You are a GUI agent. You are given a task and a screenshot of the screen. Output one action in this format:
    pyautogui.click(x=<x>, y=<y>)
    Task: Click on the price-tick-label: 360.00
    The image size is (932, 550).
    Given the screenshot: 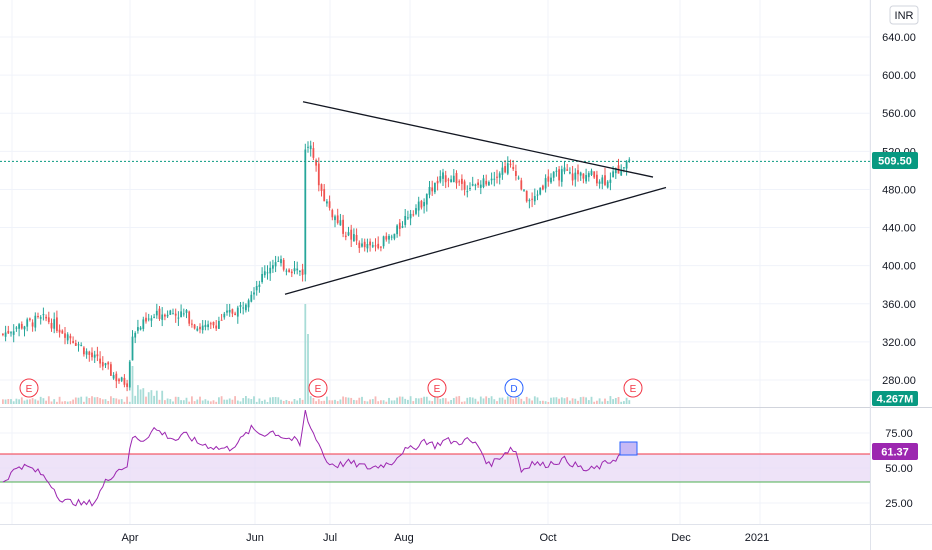 What is the action you would take?
    pyautogui.click(x=899, y=305)
    